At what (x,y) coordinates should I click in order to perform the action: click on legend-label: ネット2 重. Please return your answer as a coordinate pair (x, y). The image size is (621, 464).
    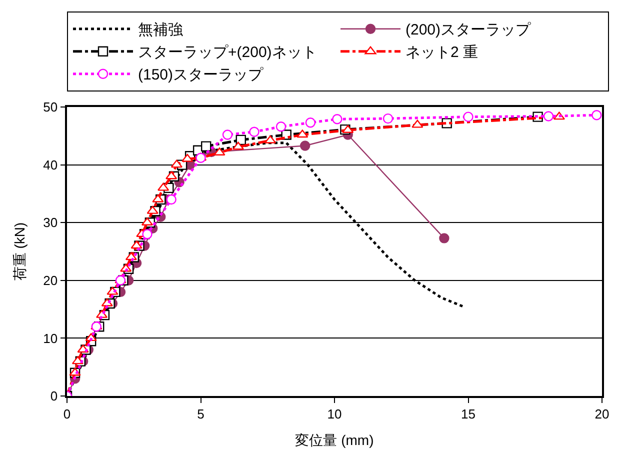
    Looking at the image, I should click on (442, 53).